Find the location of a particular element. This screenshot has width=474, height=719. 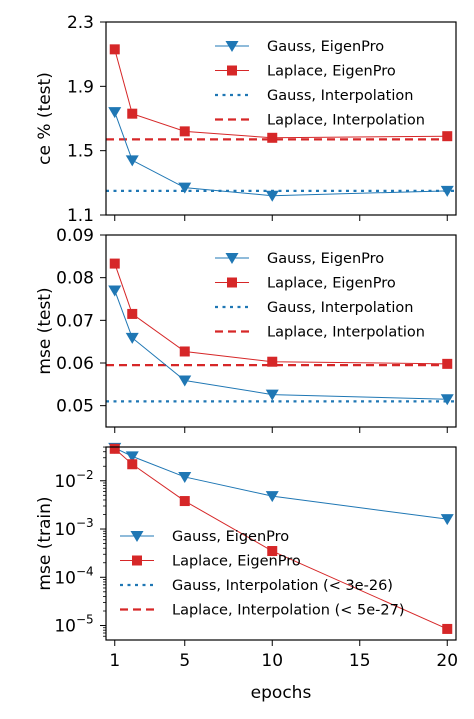

y-axis-label: ce % (test) is located at coordinates (45, 118).